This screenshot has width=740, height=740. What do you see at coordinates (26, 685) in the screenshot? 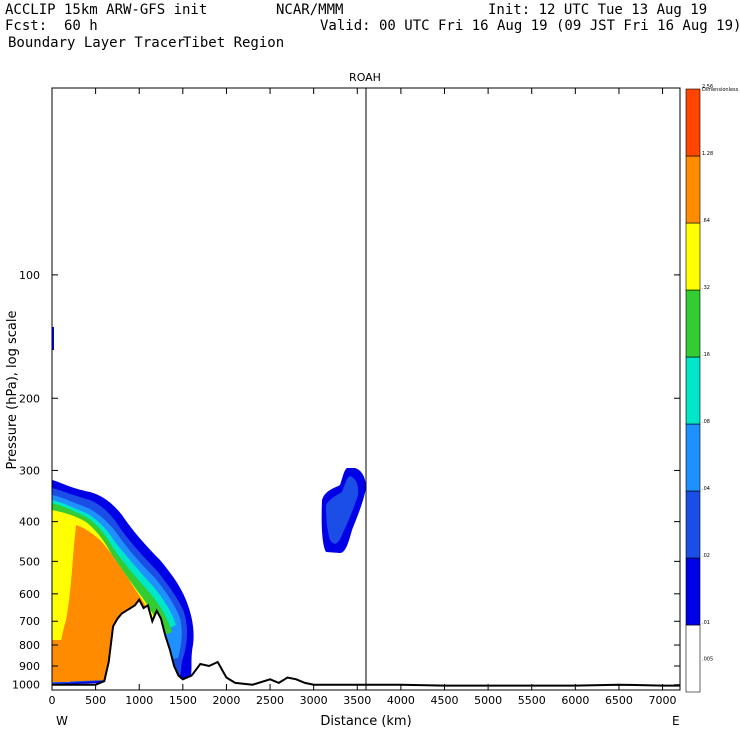
I see `y-tick-label: 1000` at bounding box center [26, 685].